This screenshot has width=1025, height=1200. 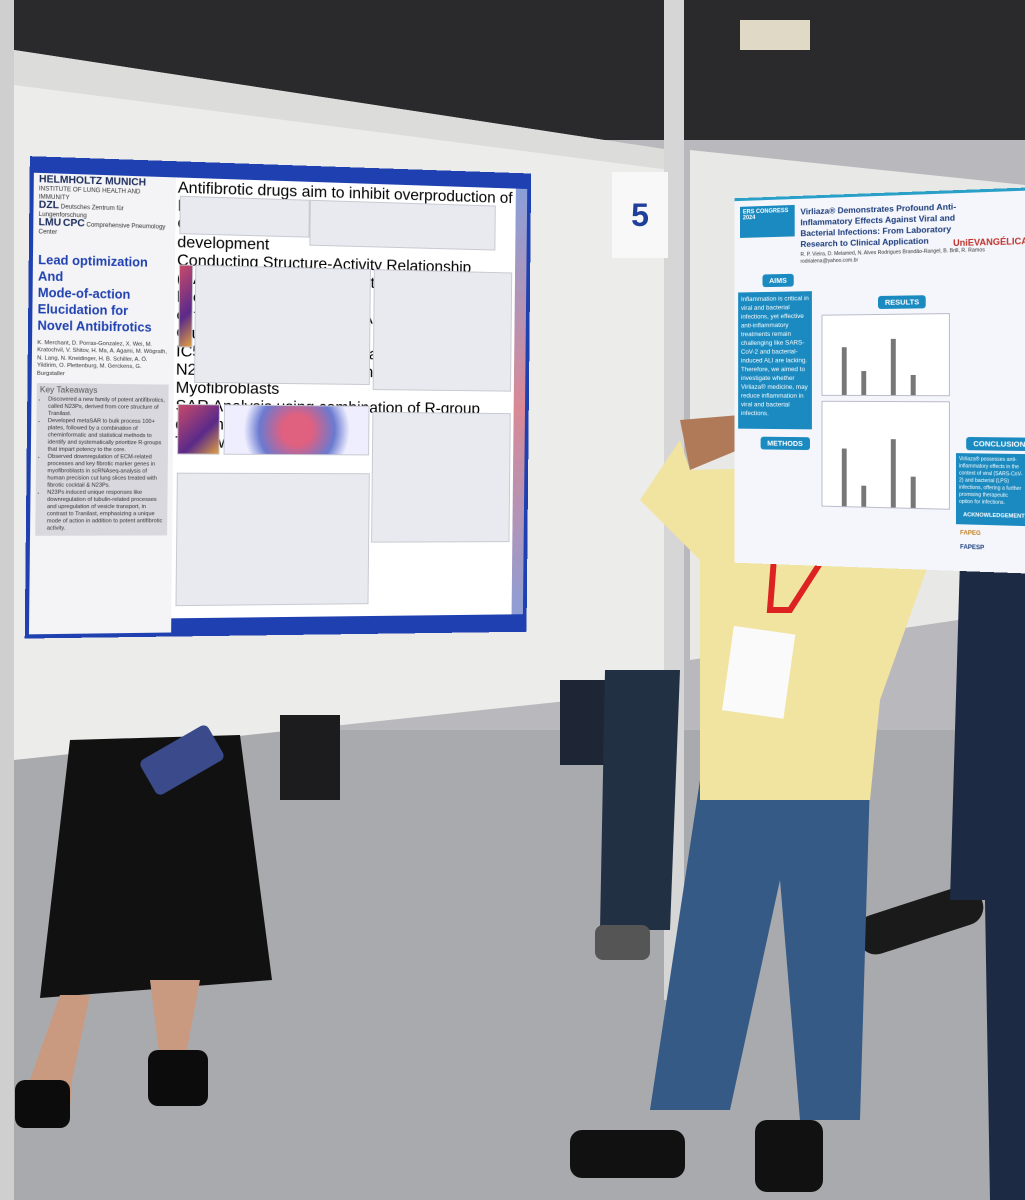 What do you see at coordinates (902, 302) in the screenshot?
I see `section-heading: RESULTS` at bounding box center [902, 302].